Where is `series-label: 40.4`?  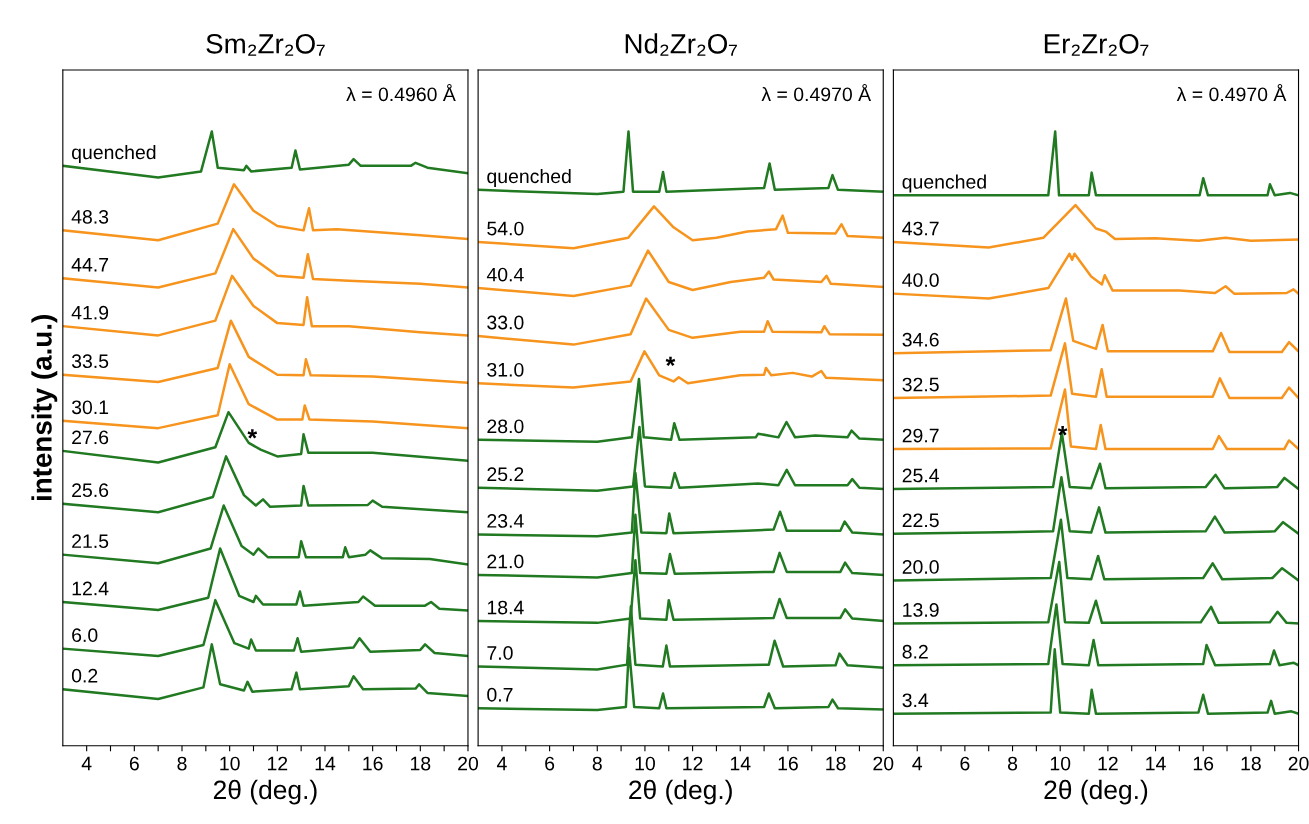 series-label: 40.4 is located at coordinates (505, 274).